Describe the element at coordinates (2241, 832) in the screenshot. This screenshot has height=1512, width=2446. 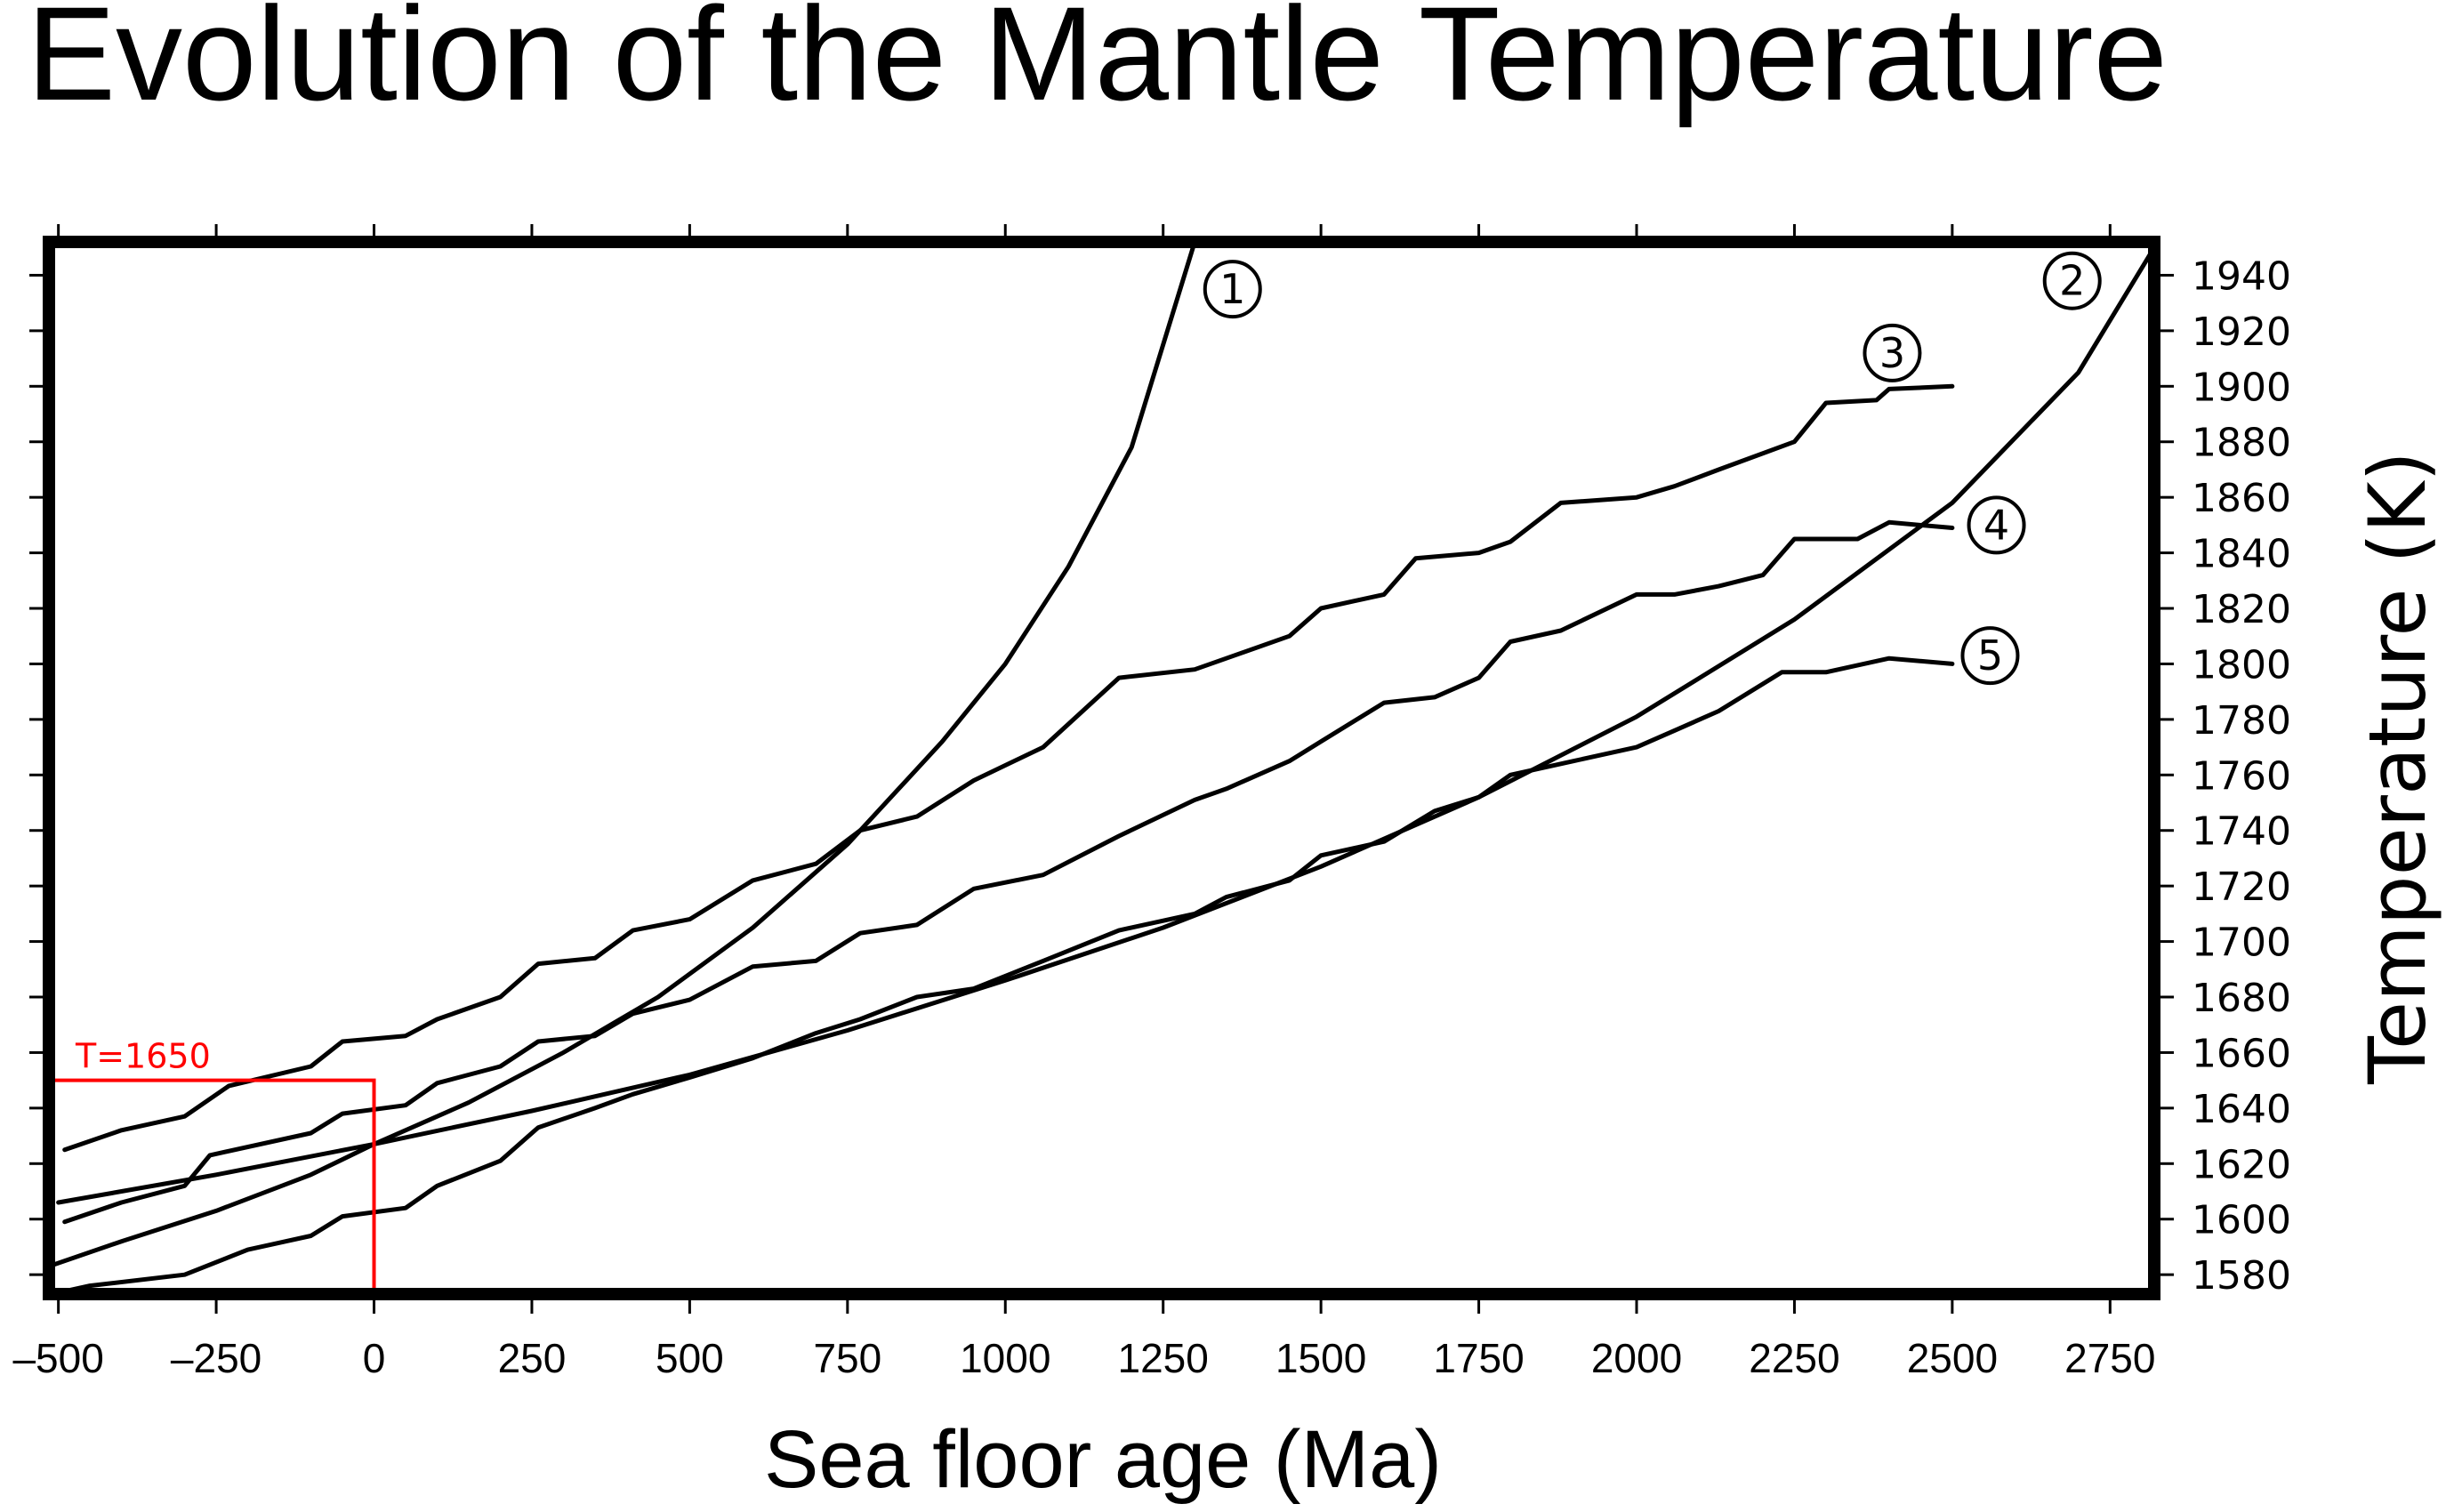
I see `y-tick-label: 1740` at that location.